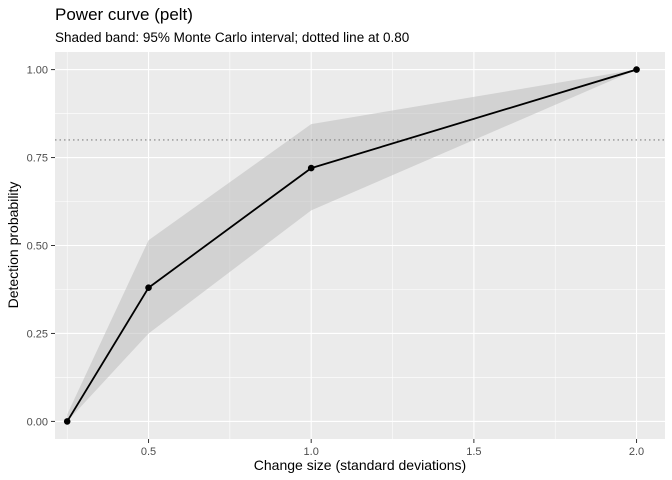 This screenshot has height=480, width=672. What do you see at coordinates (37, 159) in the screenshot?
I see `y-tick-label: 0.75` at bounding box center [37, 159].